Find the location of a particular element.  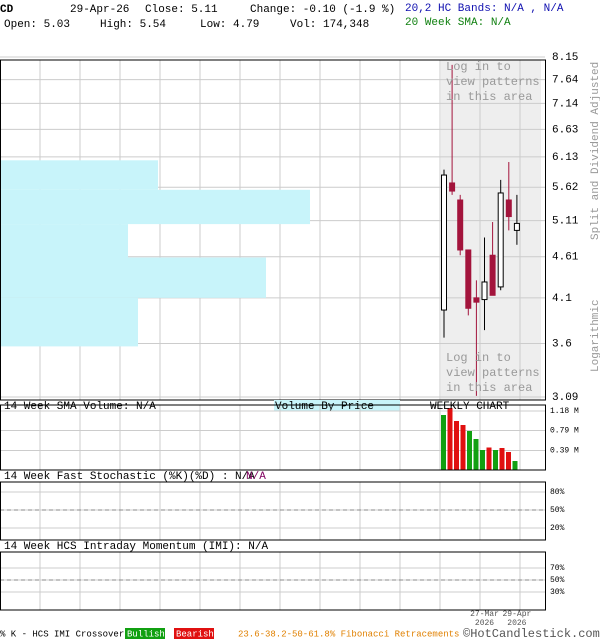

x-tick-label: 29-Apr 2026 is located at coordinates (517, 619).